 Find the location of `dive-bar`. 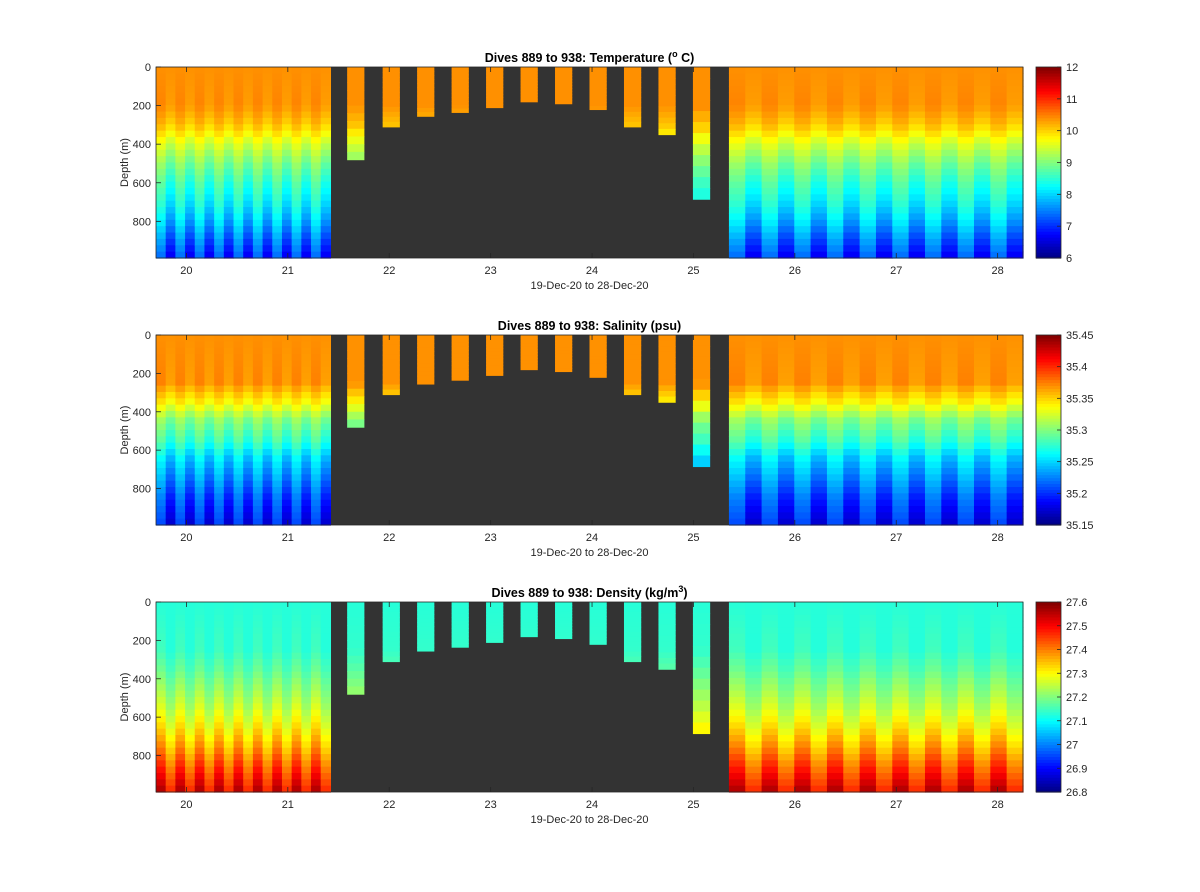

dive-bar is located at coordinates (426, 627).